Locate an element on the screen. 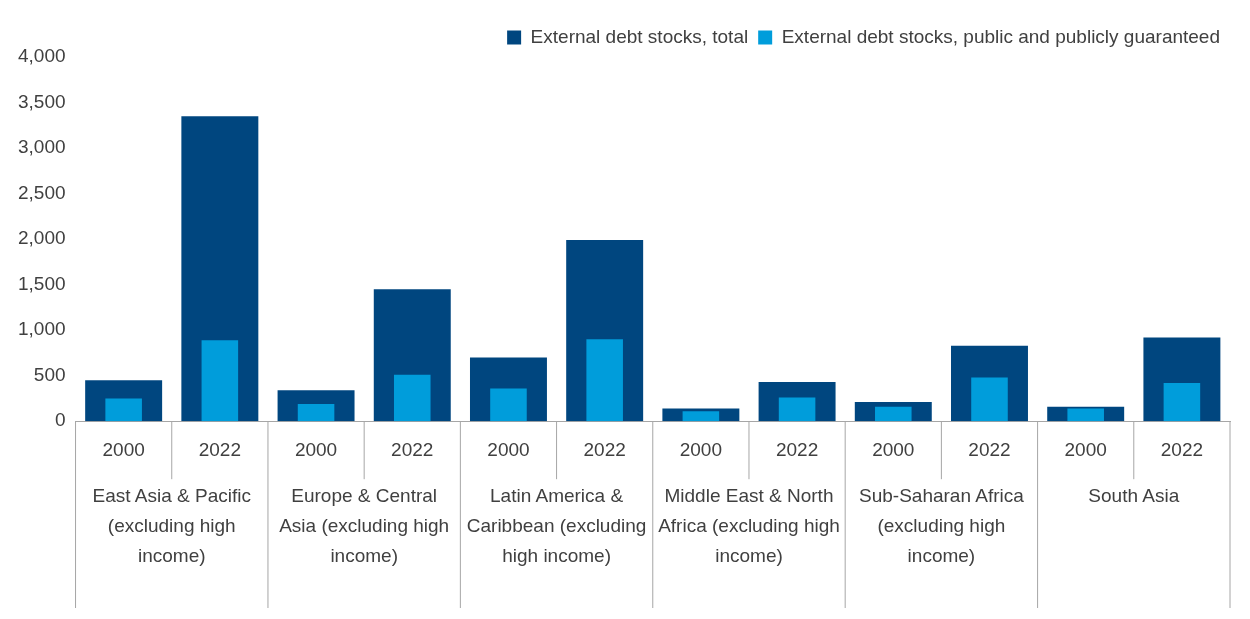 The height and width of the screenshot is (619, 1250). y-tick-label: 0 is located at coordinates (60, 420).